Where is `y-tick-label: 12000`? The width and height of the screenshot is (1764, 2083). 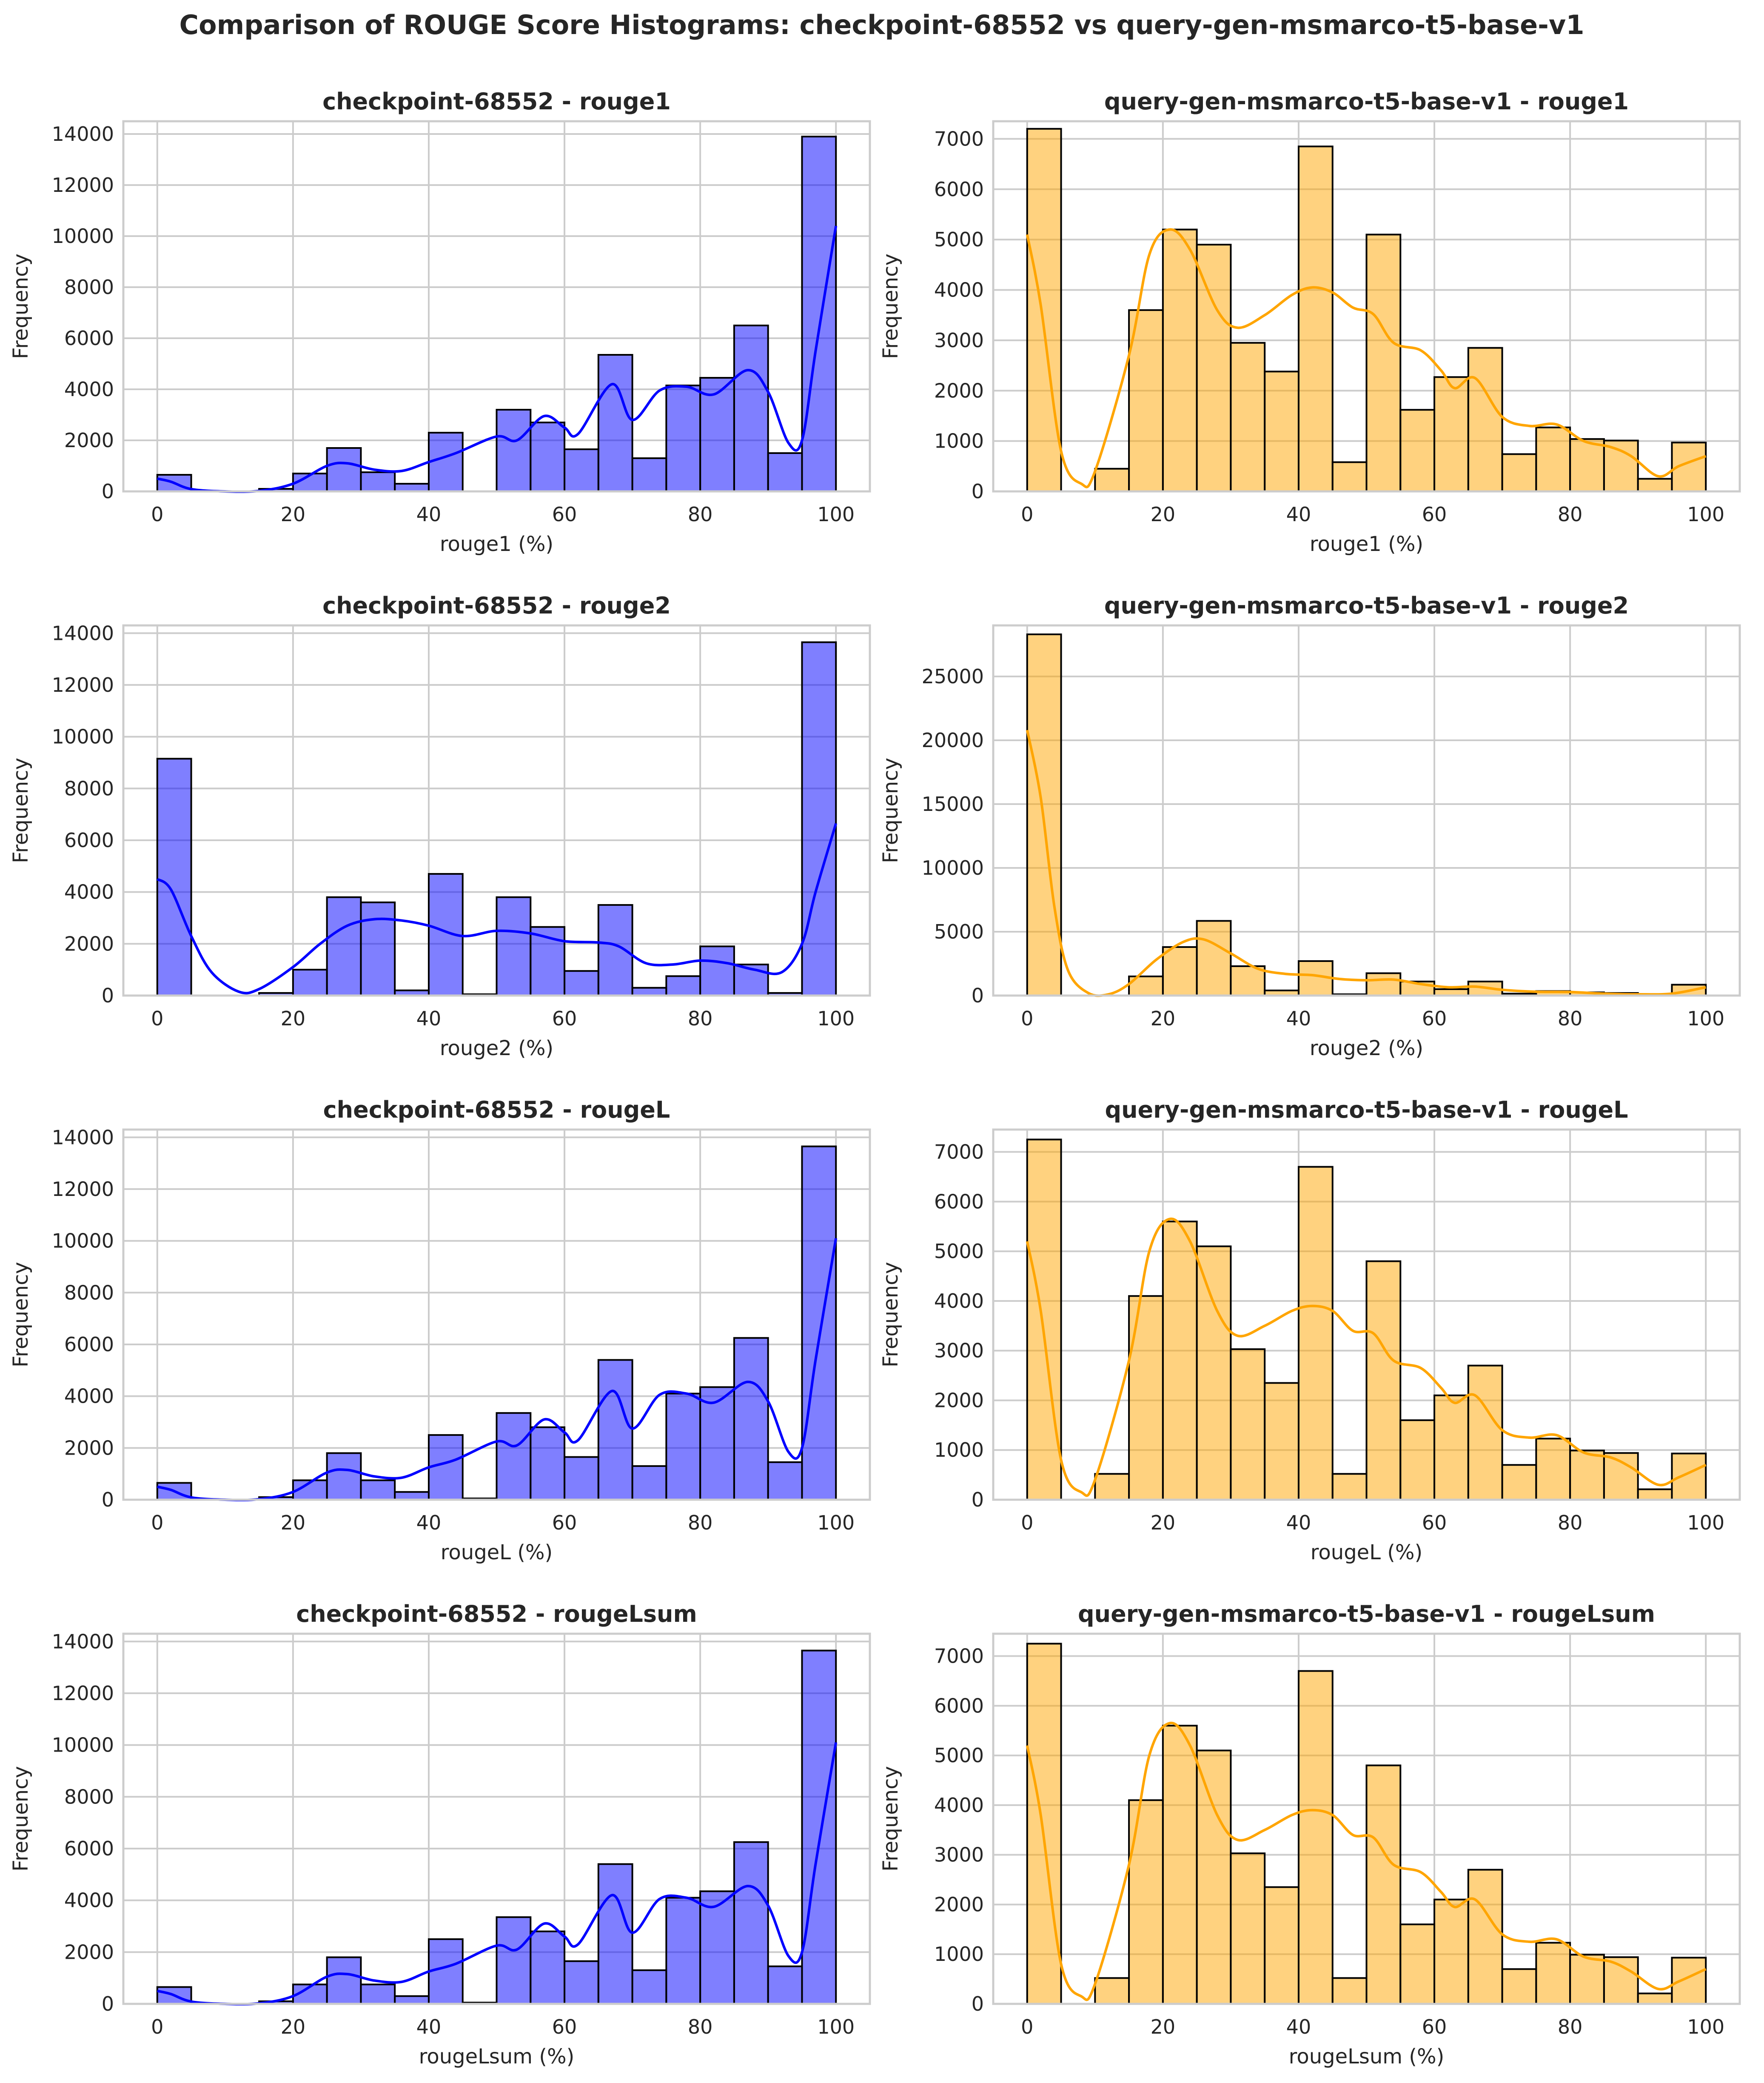
y-tick-label: 12000 is located at coordinates (83, 1693).